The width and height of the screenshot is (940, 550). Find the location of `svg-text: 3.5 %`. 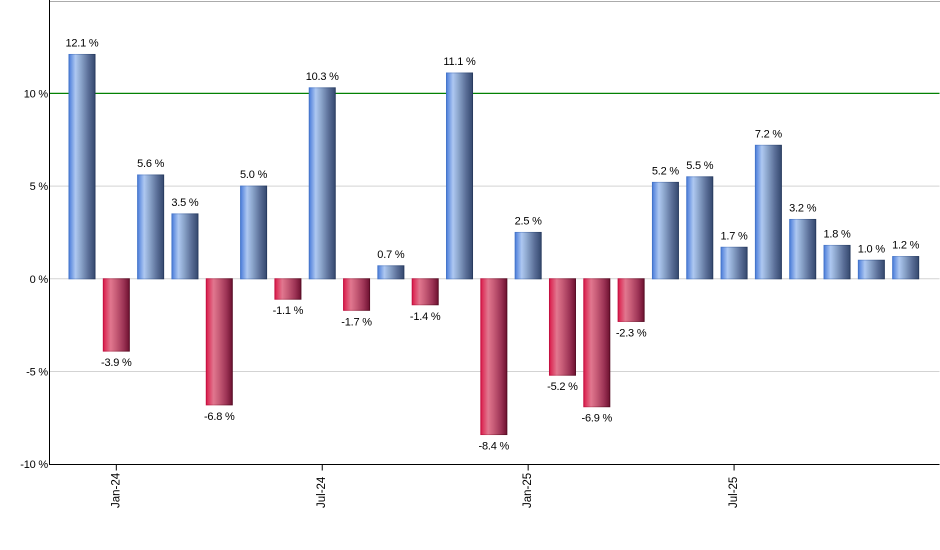

svg-text: 3.5 % is located at coordinates (185, 203).